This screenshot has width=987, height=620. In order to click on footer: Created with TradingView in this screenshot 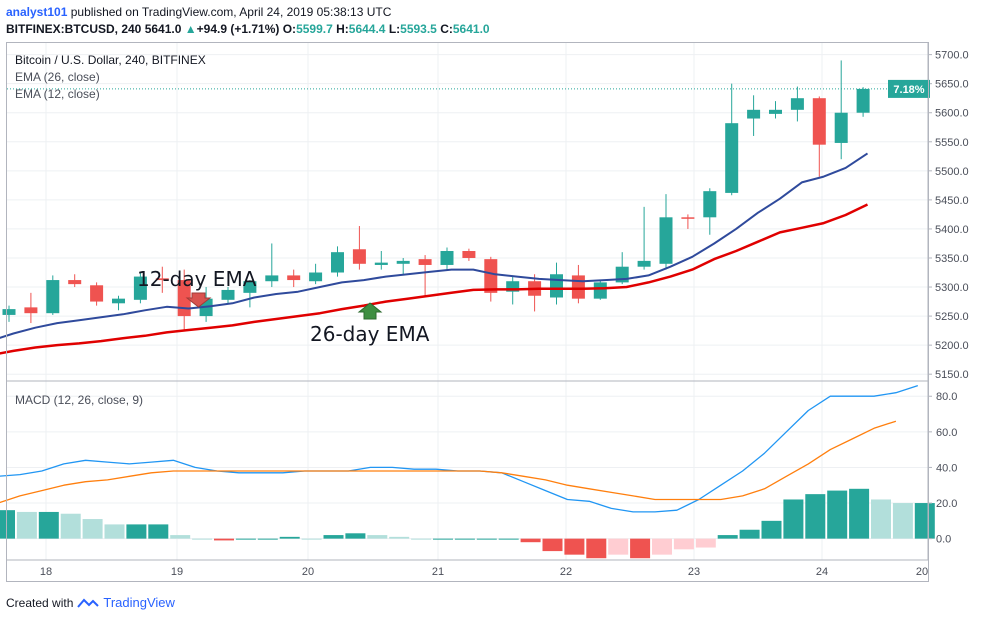, I will do `click(90, 602)`.